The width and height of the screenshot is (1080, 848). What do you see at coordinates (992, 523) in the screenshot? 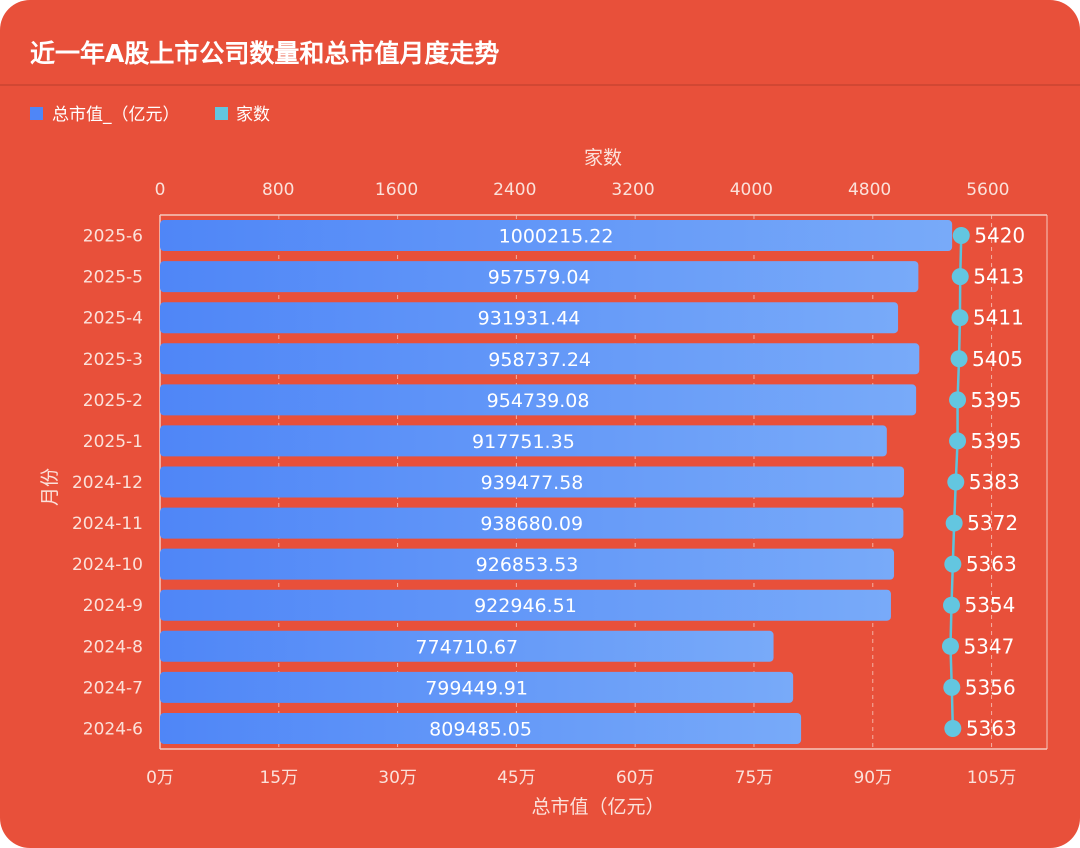
I see `company-count-label: 5372` at bounding box center [992, 523].